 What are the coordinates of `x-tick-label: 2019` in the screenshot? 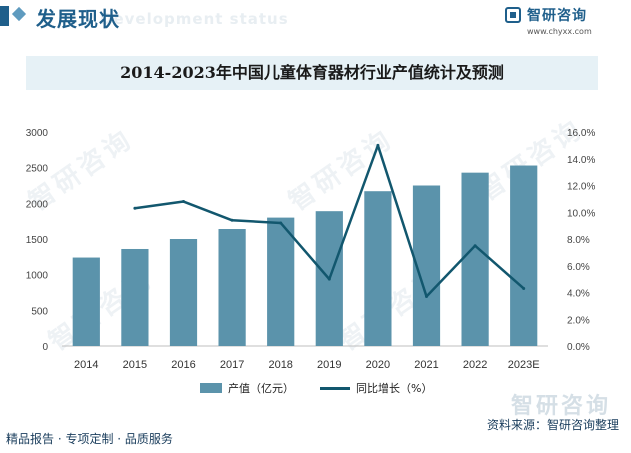 It's located at (329, 365).